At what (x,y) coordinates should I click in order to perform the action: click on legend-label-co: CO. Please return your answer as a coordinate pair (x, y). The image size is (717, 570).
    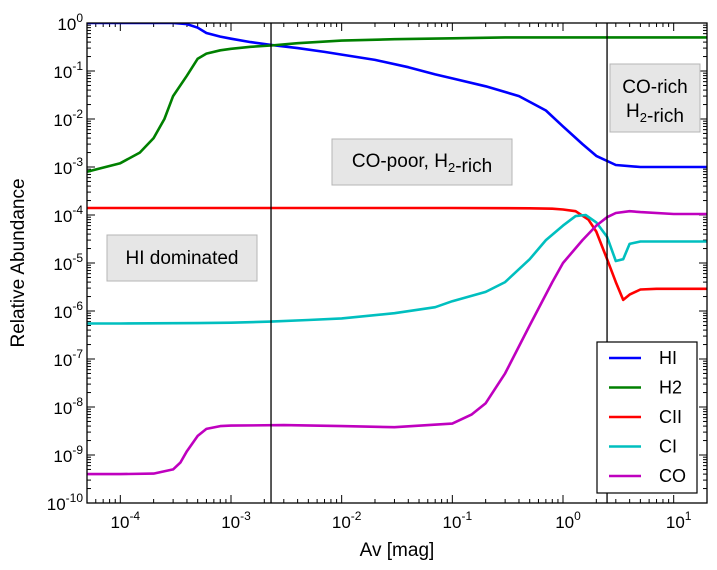
    Looking at the image, I should click on (672, 476).